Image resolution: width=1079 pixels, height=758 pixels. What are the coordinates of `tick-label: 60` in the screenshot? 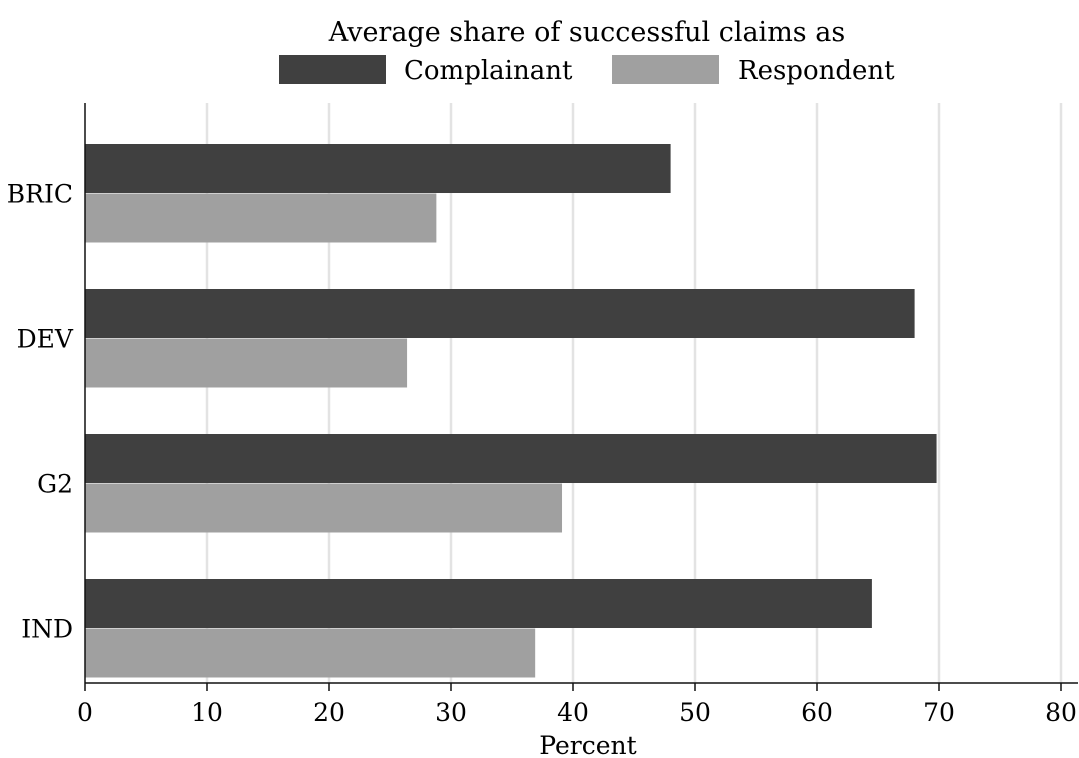 It's located at (817, 712).